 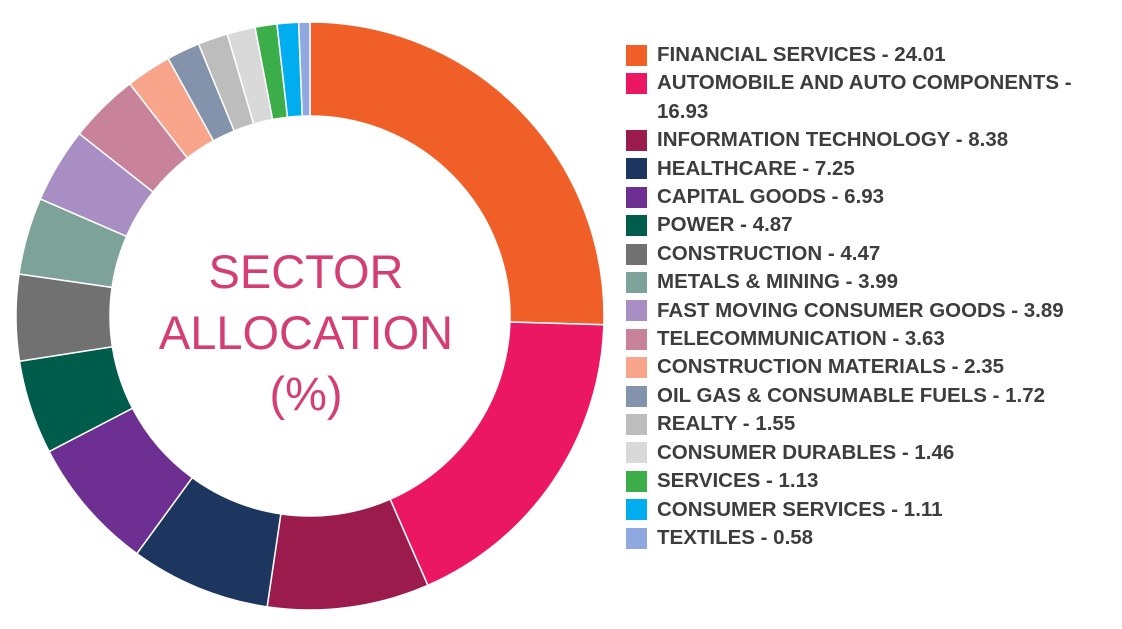 I want to click on chart-title-line-2: ALLOCATION, so click(x=306, y=332).